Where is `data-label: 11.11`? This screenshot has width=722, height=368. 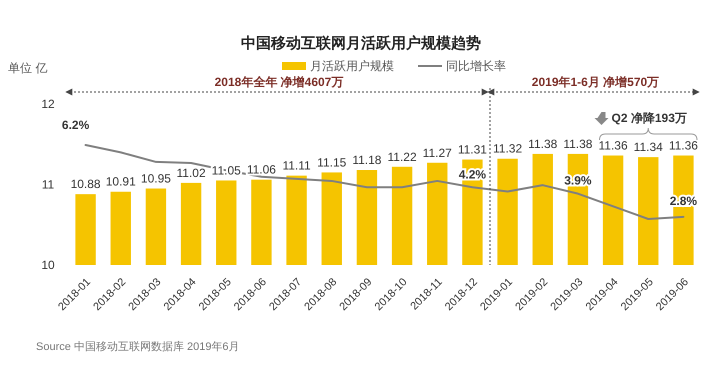
data-label: 11.11 is located at coordinates (297, 165).